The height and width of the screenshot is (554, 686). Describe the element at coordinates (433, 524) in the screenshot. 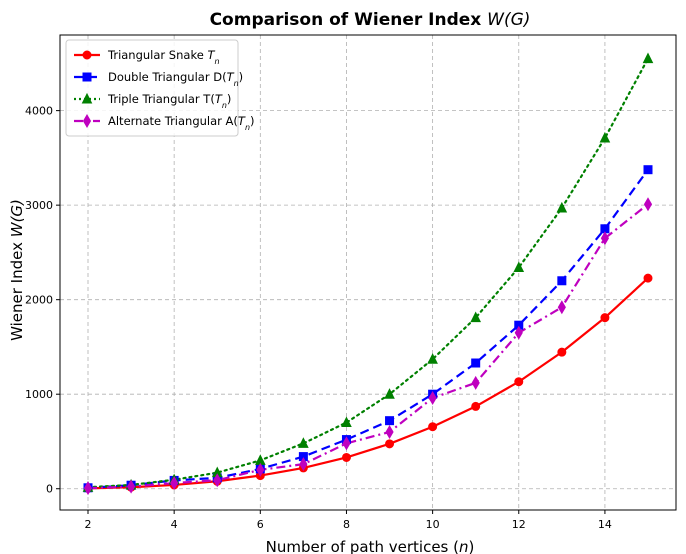

I see `x-tick-label: 10` at that location.